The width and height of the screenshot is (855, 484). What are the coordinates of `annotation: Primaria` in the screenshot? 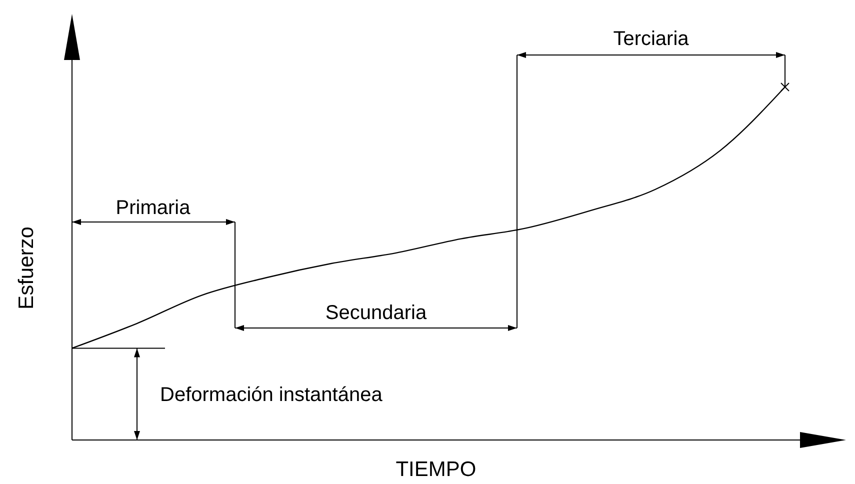 It's located at (154, 208).